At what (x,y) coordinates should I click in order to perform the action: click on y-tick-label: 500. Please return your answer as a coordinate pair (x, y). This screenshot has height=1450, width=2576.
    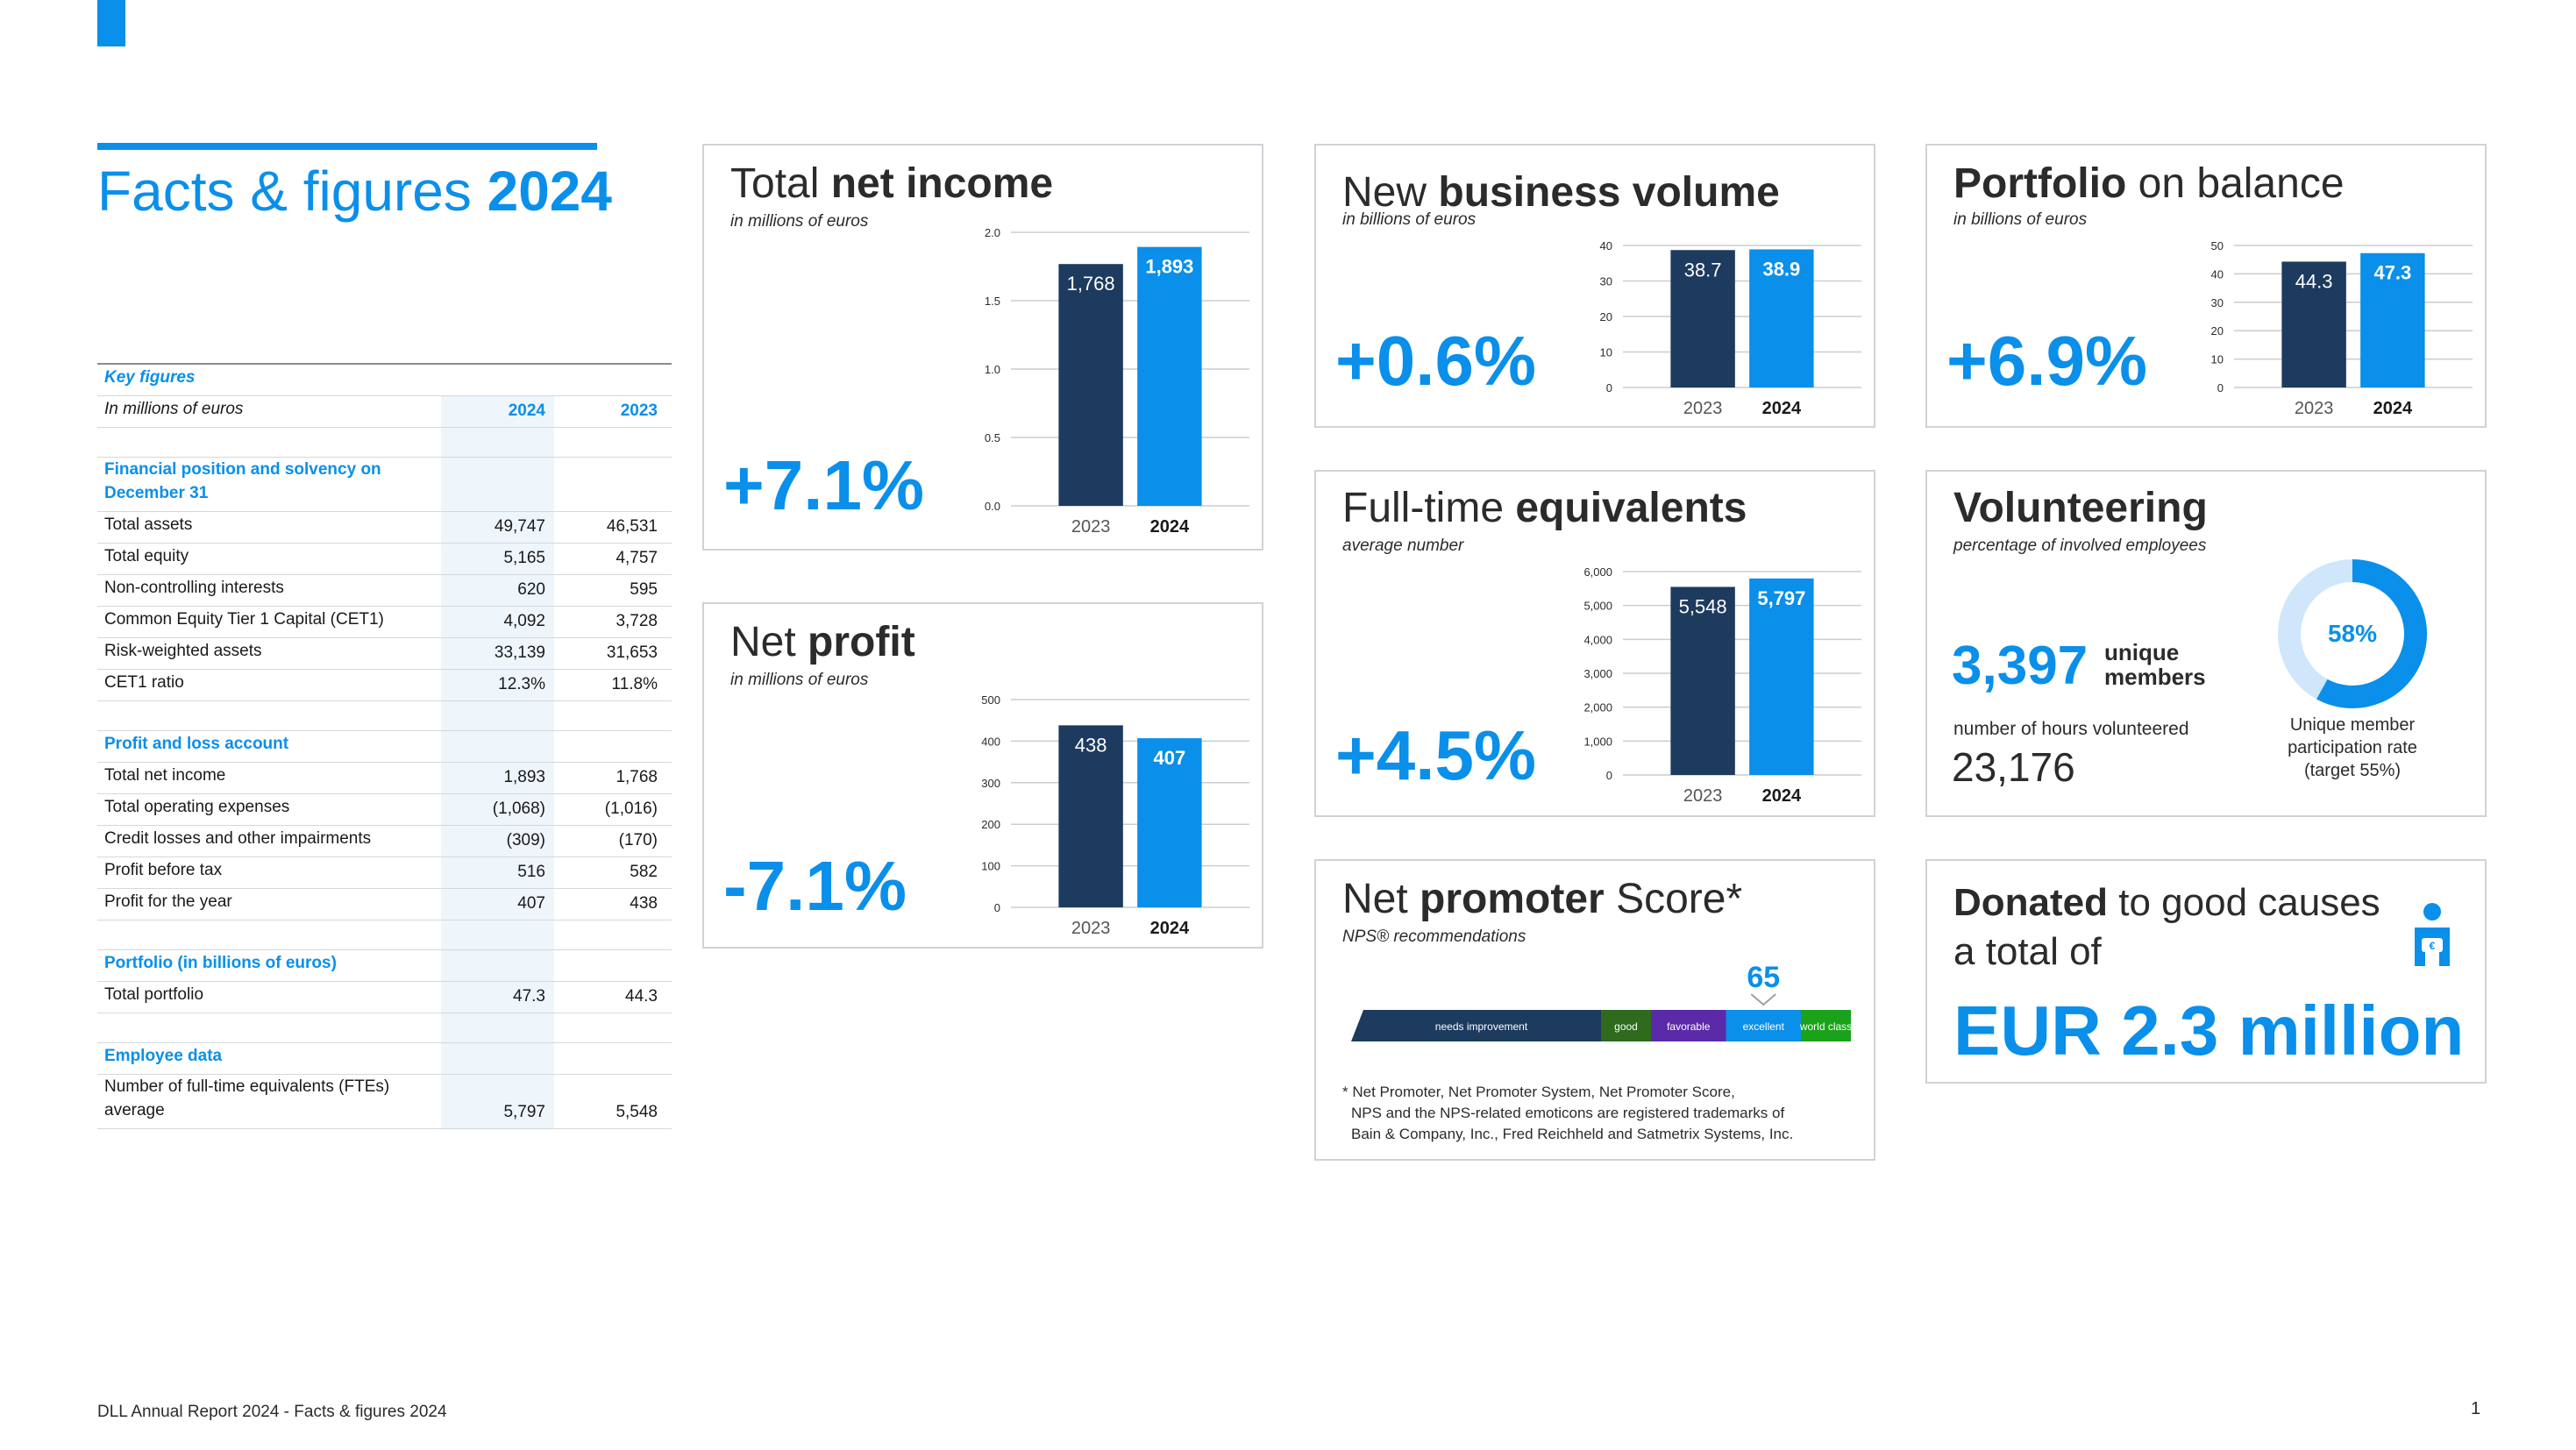
    Looking at the image, I should click on (990, 700).